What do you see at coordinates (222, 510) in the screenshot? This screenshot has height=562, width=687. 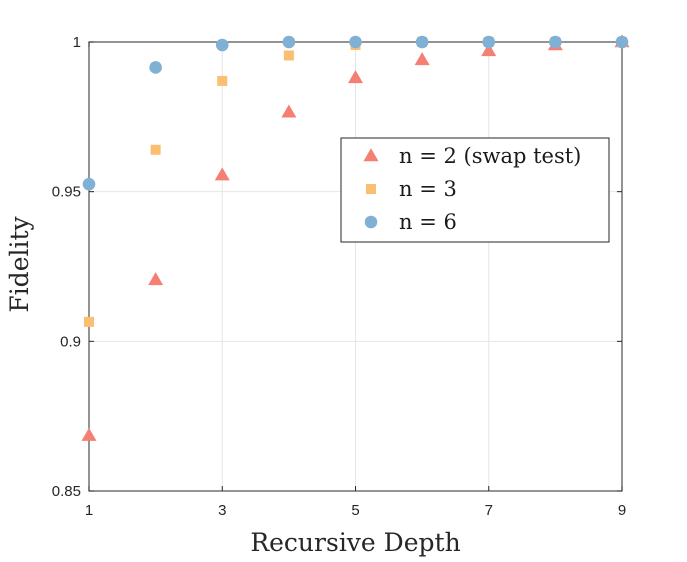 I see `x-tick-label: 3` at bounding box center [222, 510].